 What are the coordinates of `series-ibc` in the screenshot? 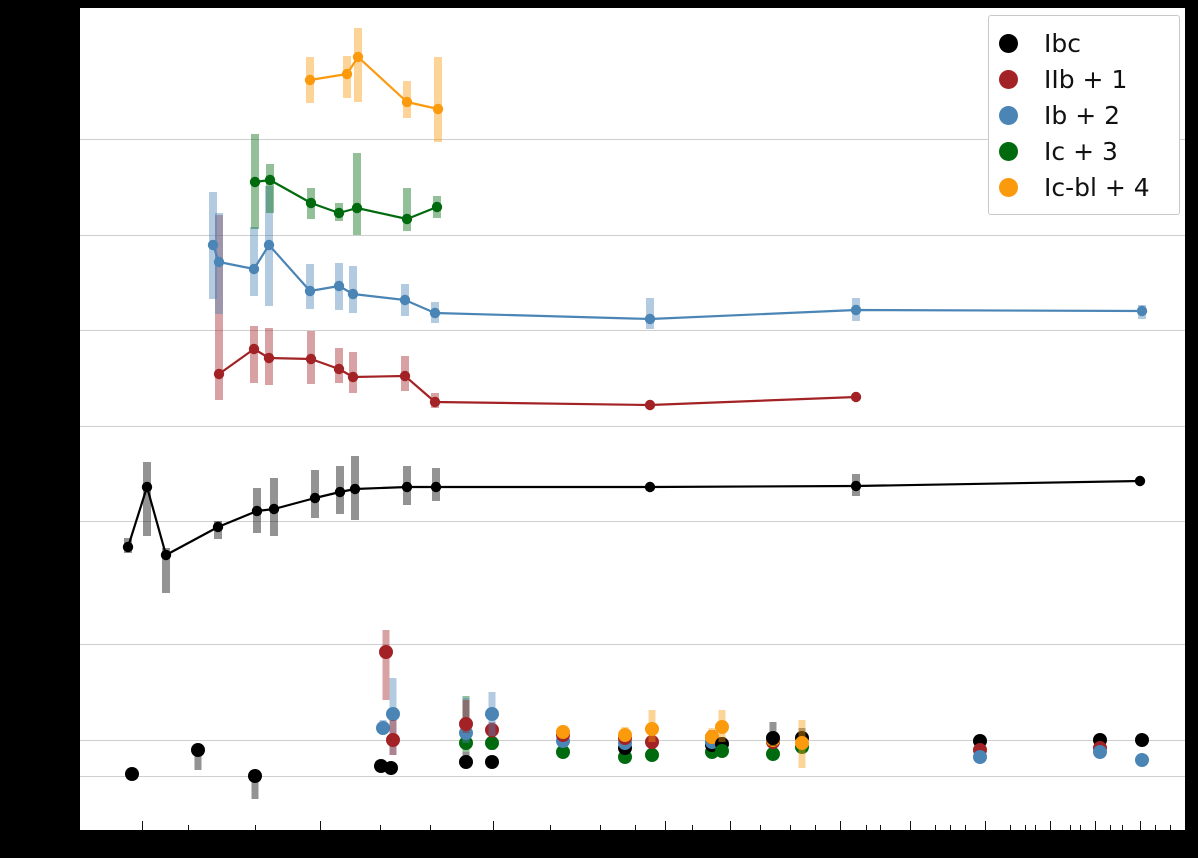 It's located at (634, 524).